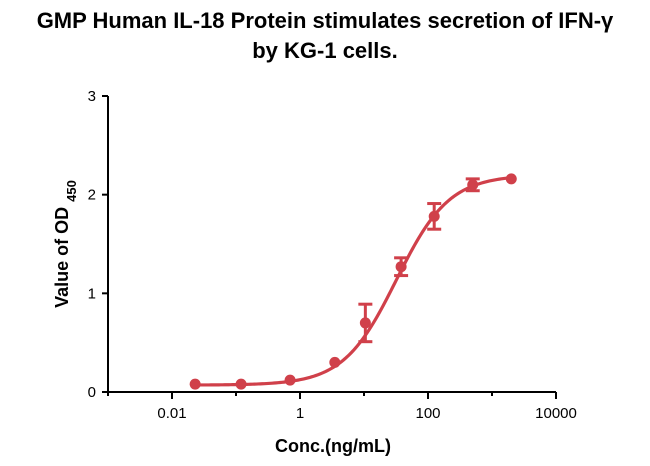  Describe the element at coordinates (300, 413) in the screenshot. I see `x-tick-label: 1` at that location.